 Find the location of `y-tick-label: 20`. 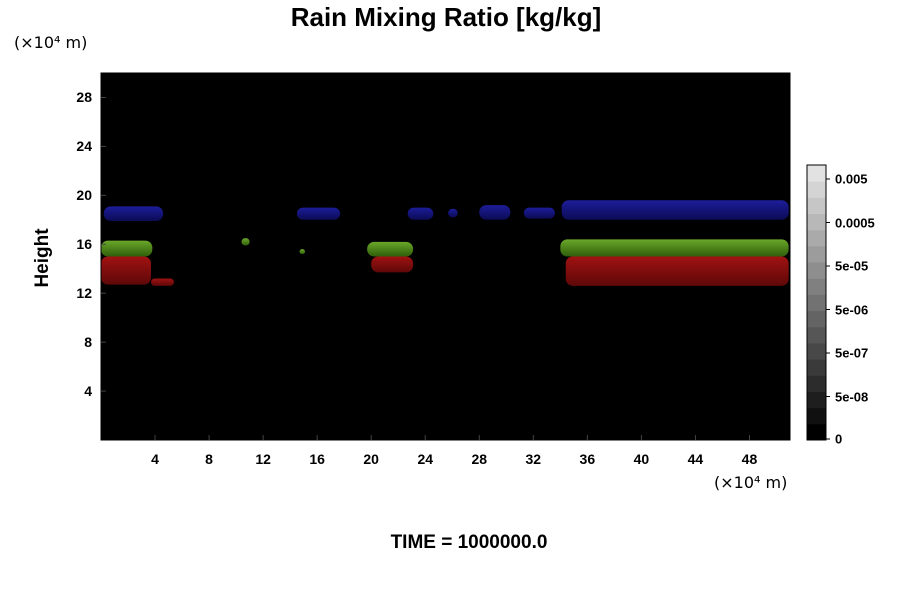

y-tick-label: 20 is located at coordinates (84, 195).